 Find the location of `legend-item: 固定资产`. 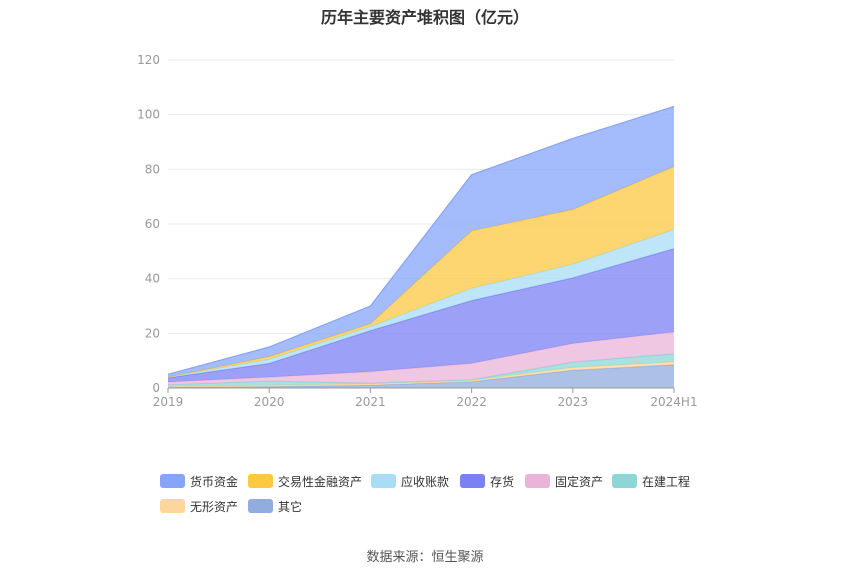

legend-item: 固定资产 is located at coordinates (564, 481).